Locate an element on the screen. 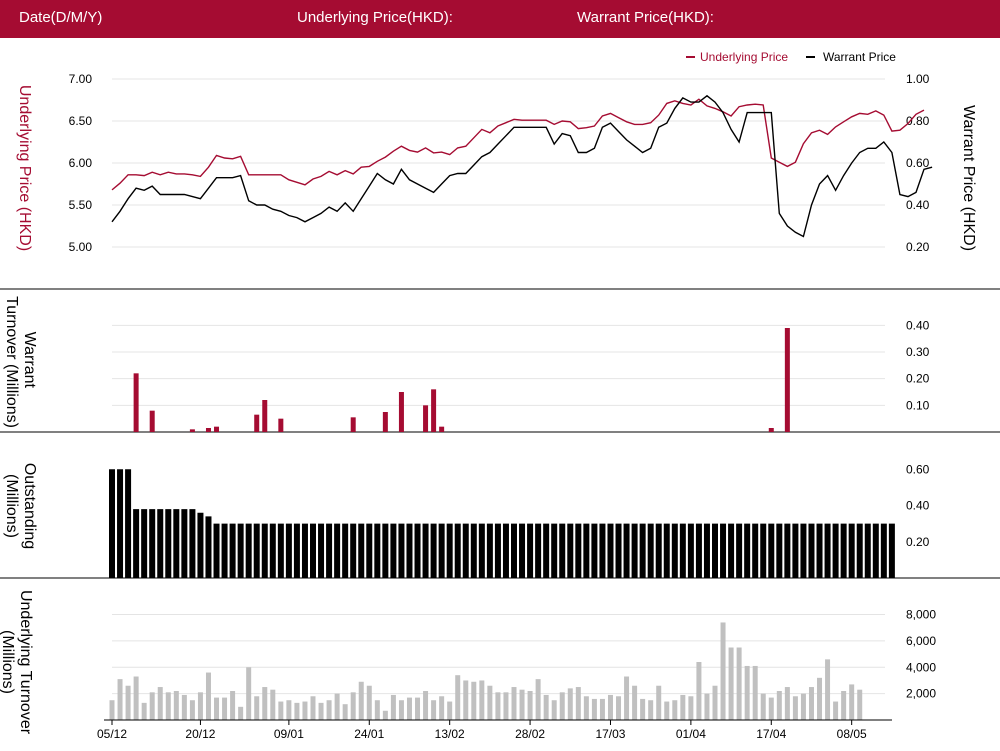 The width and height of the screenshot is (1000, 751). x-axis-tick-label: 17/03 is located at coordinates (610, 734).